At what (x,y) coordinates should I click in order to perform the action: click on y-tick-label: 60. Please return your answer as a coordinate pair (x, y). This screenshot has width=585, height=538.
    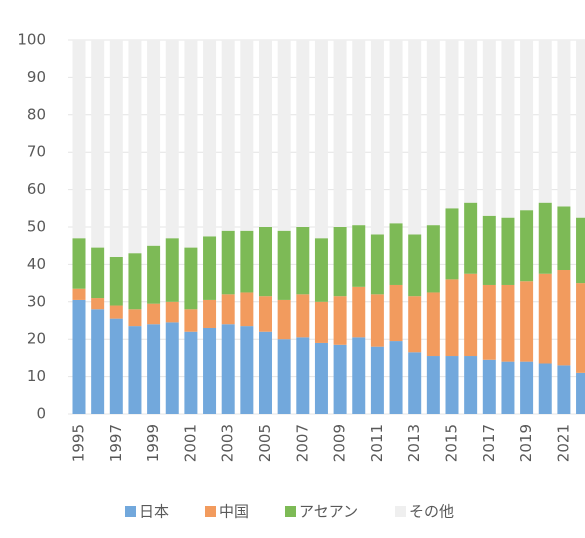
    Looking at the image, I should click on (36, 189).